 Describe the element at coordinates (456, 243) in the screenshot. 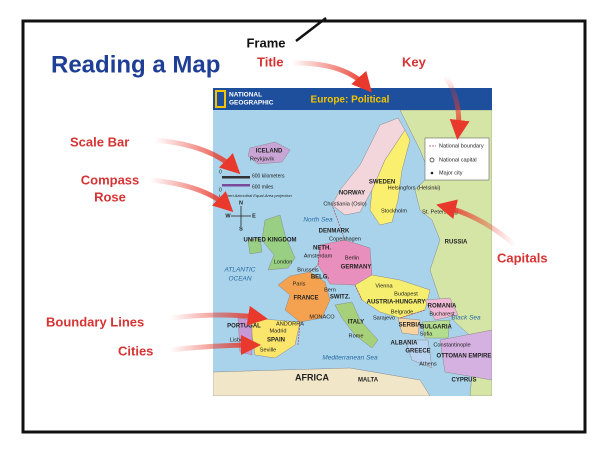

I see `place-label: RUSSIA` at that location.